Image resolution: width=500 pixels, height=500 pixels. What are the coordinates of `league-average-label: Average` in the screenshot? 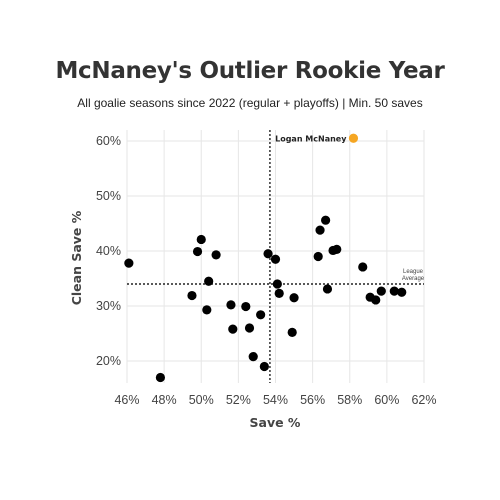 It's located at (413, 279).